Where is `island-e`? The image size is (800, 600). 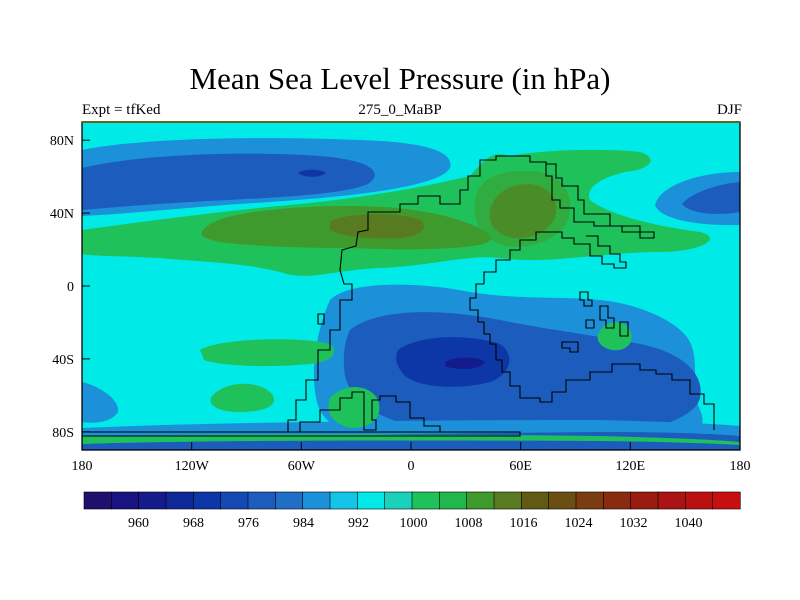
island-e is located at coordinates (590, 324).